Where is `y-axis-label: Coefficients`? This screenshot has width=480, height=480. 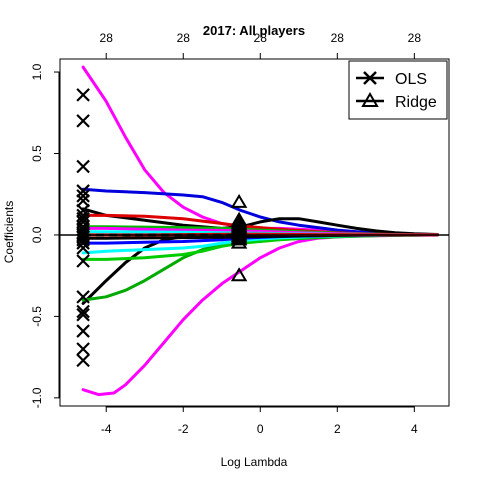
y-axis-label: Coefficients is located at coordinates (9, 232).